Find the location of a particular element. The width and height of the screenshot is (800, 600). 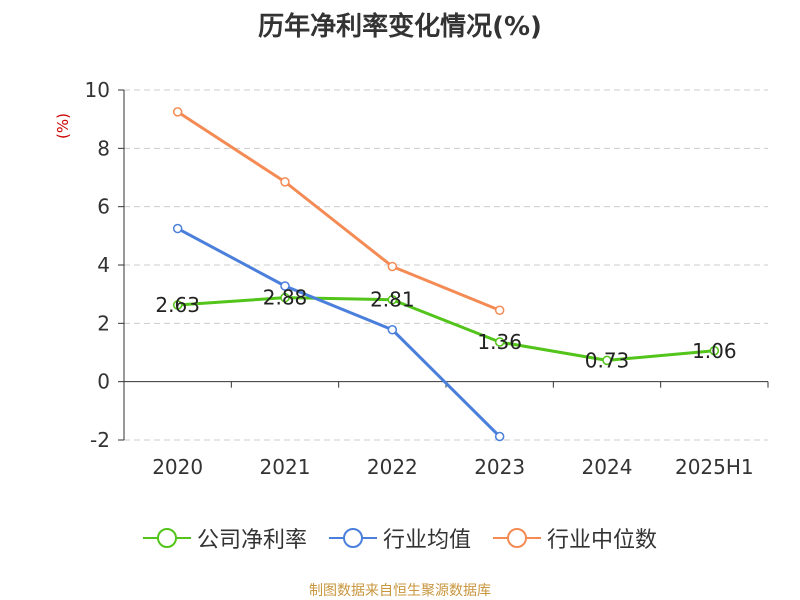

y-tick-label: 10 is located at coordinates (97, 90).